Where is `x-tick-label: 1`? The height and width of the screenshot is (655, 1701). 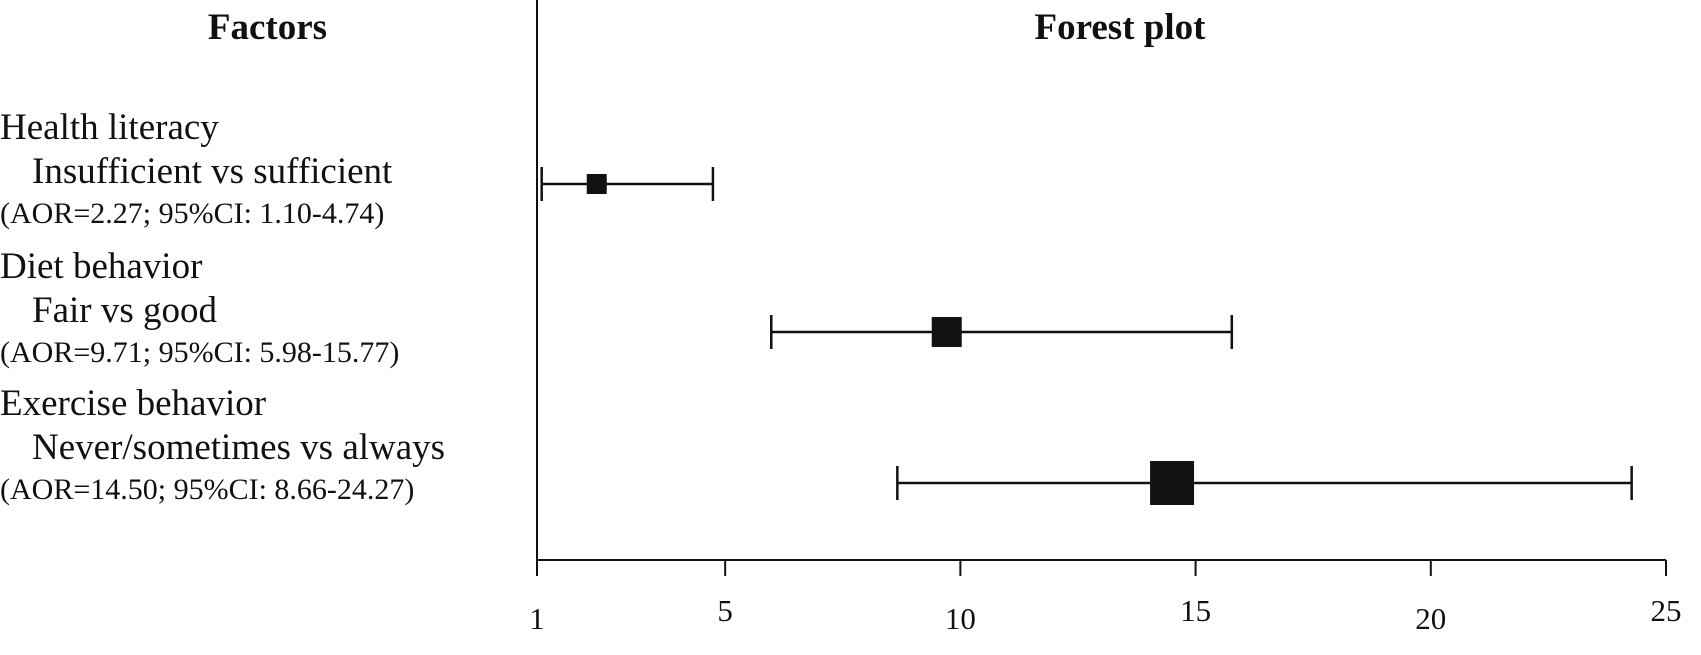 x-tick-label: 1 is located at coordinates (537, 618).